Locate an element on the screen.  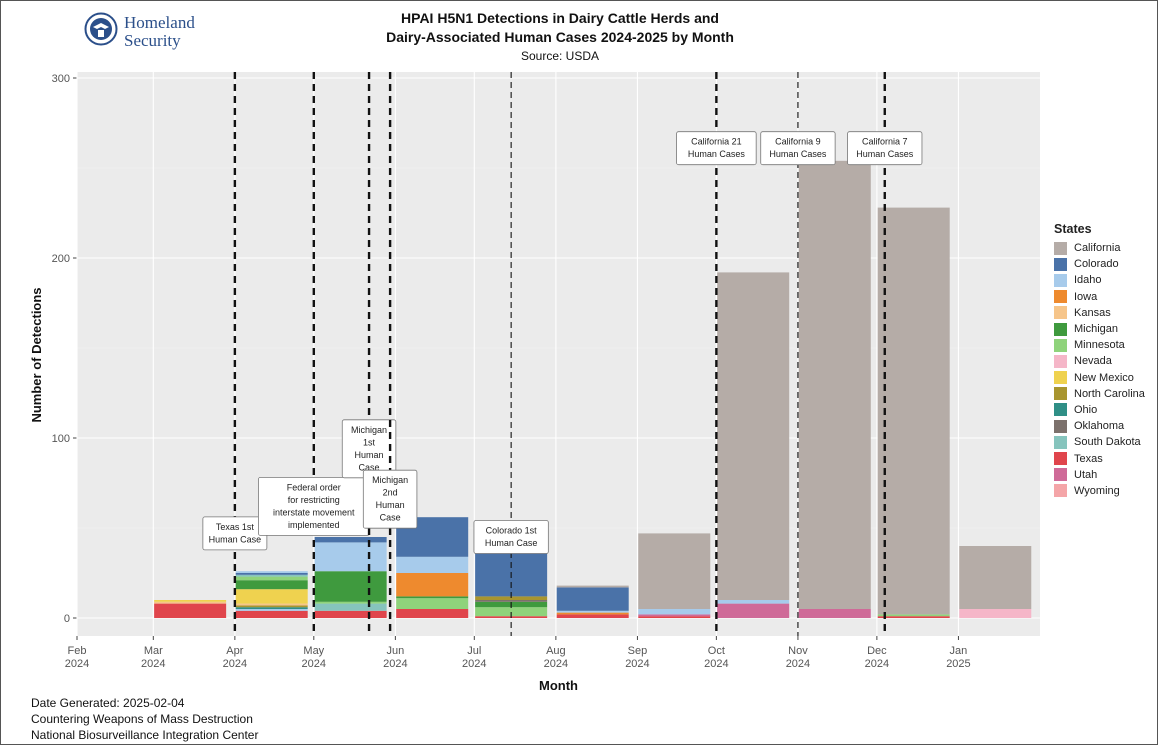
legend-label: South Dakota is located at coordinates (1107, 442).